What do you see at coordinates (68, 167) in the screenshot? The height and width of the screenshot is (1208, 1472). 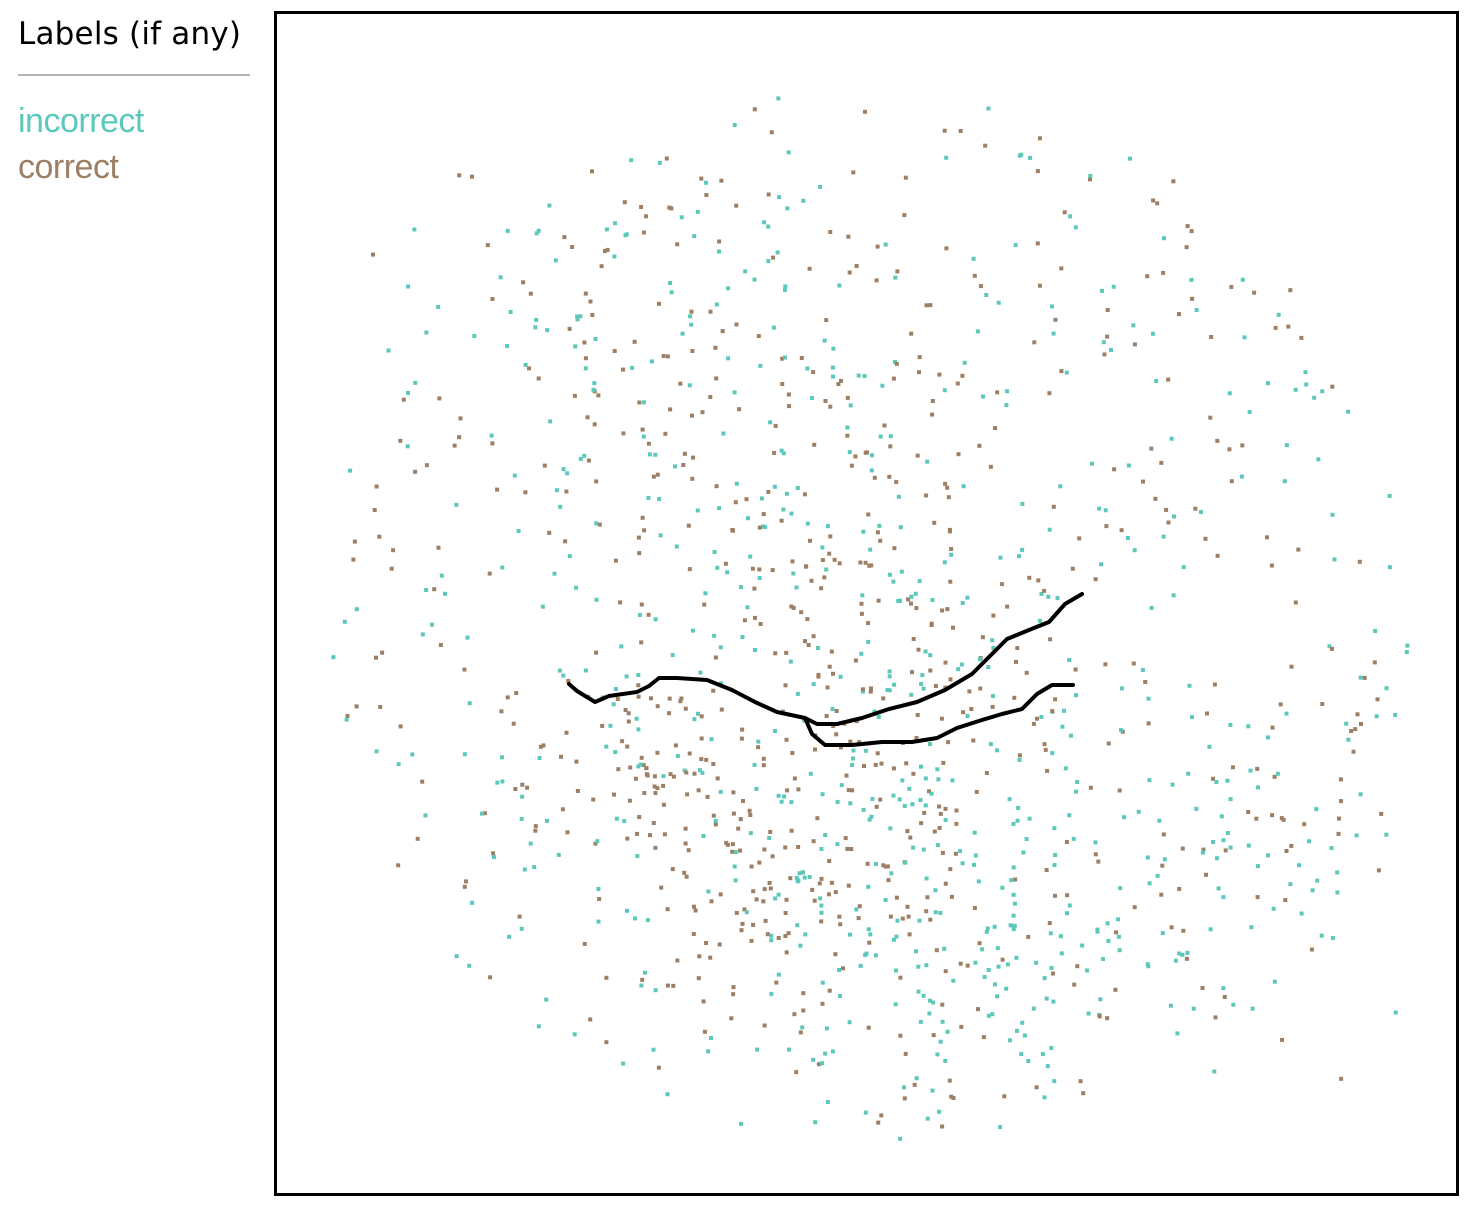 I see `label-correct: correct` at bounding box center [68, 167].